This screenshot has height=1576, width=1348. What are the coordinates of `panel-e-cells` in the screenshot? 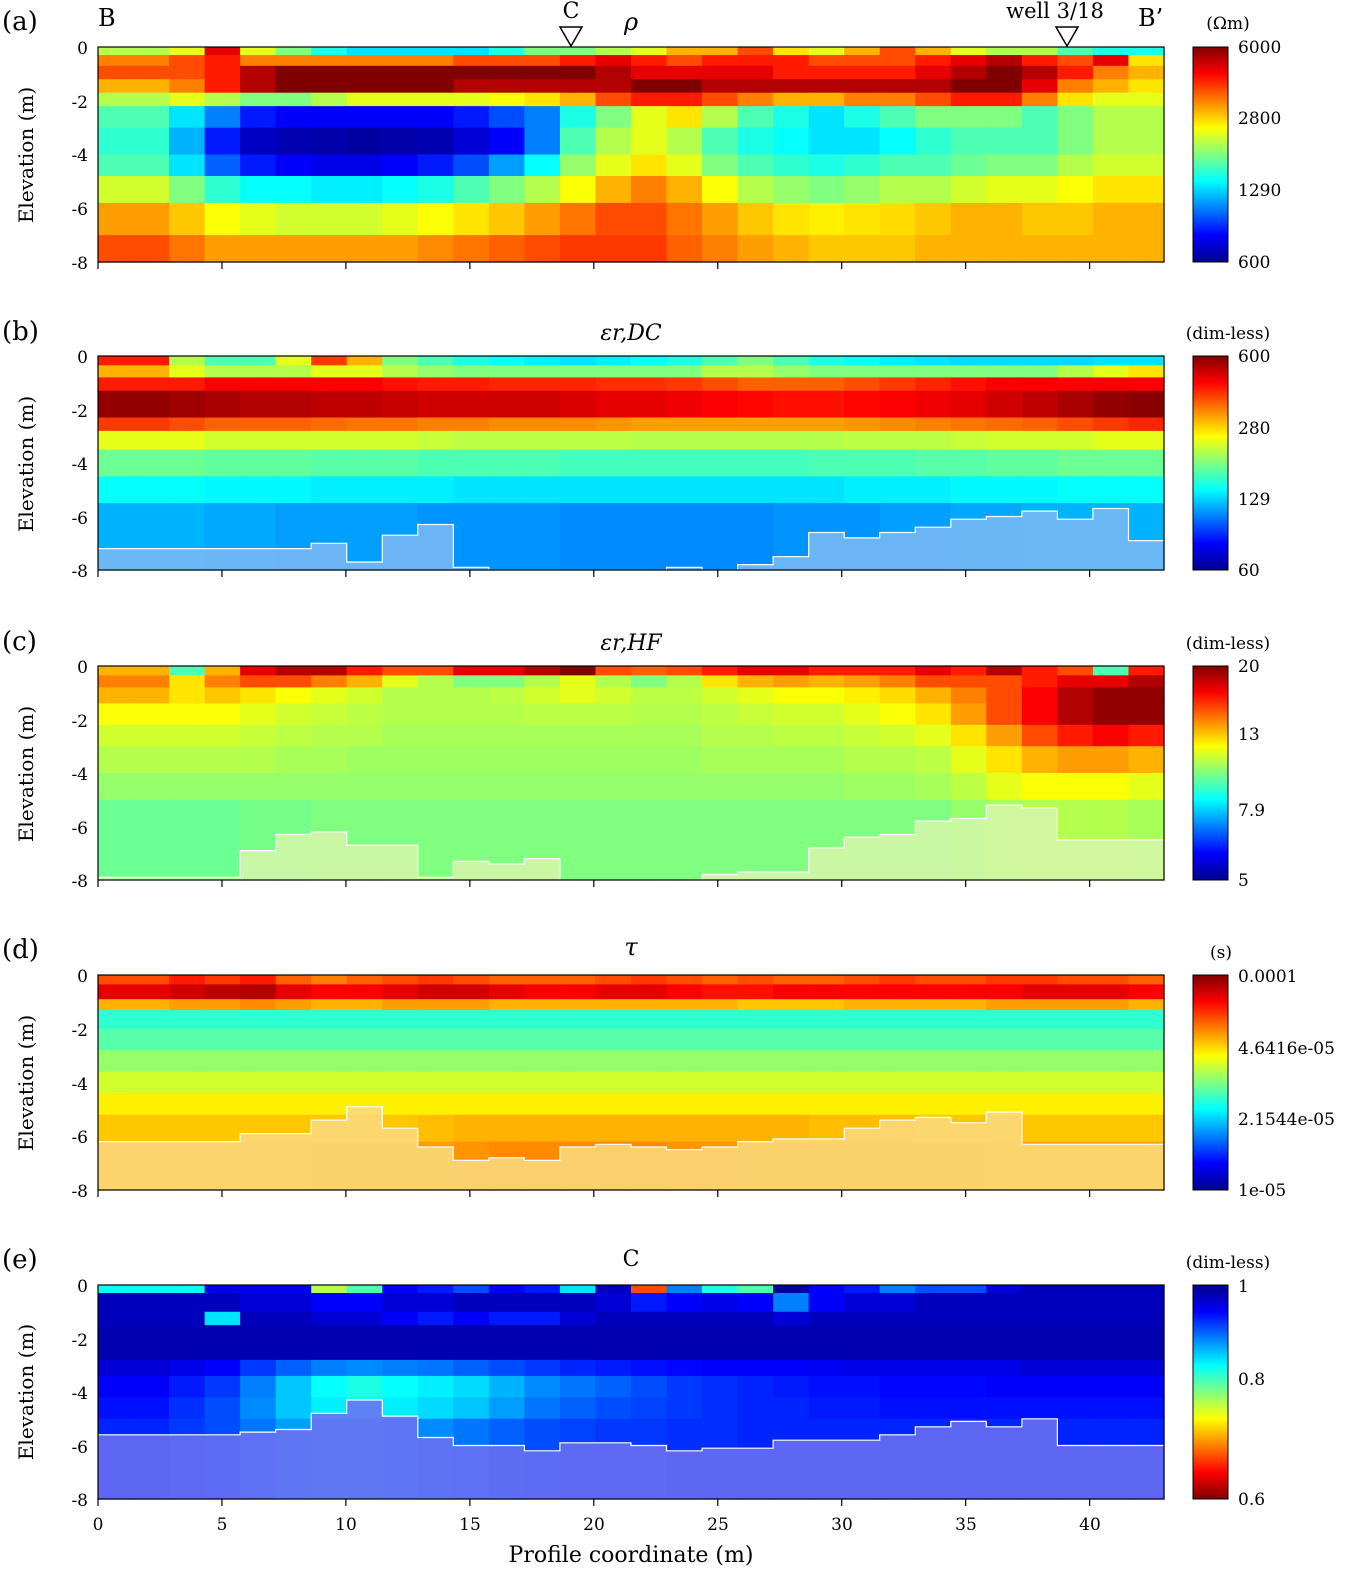 It's located at (631, 1392).